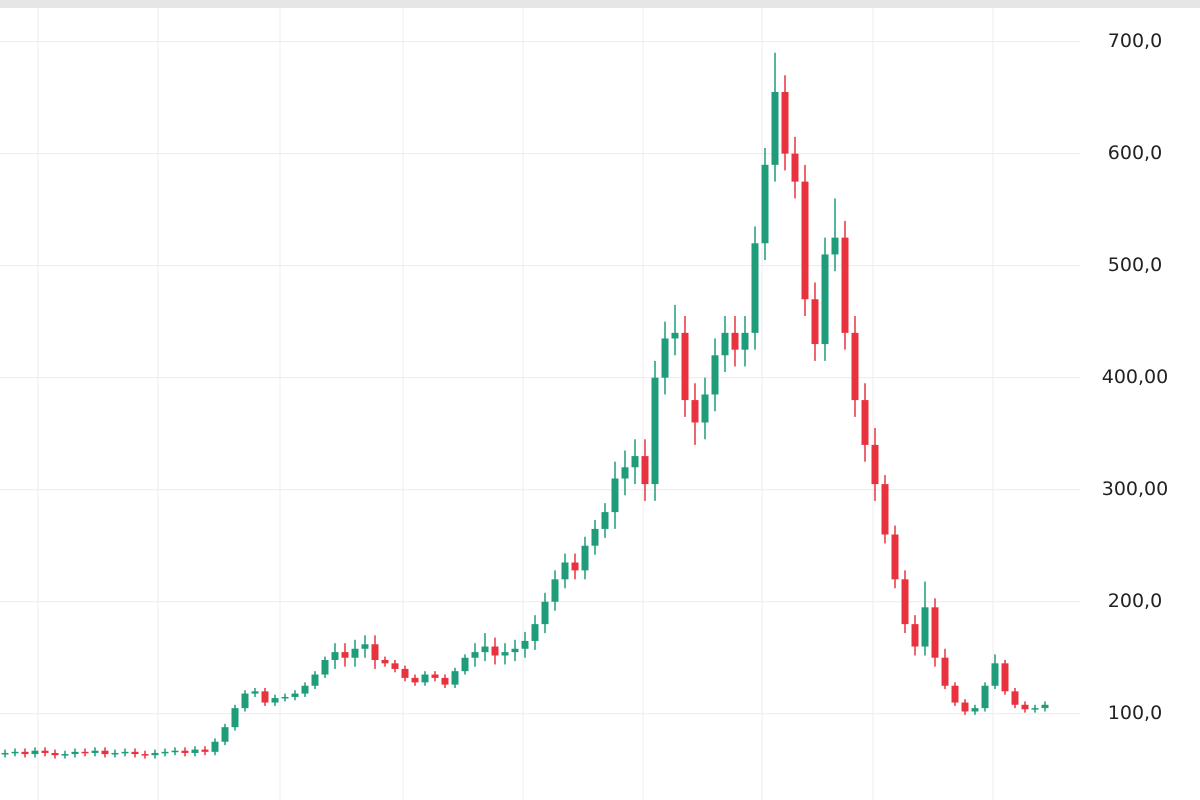 The width and height of the screenshot is (1200, 800). I want to click on top-bar, so click(600, 4).